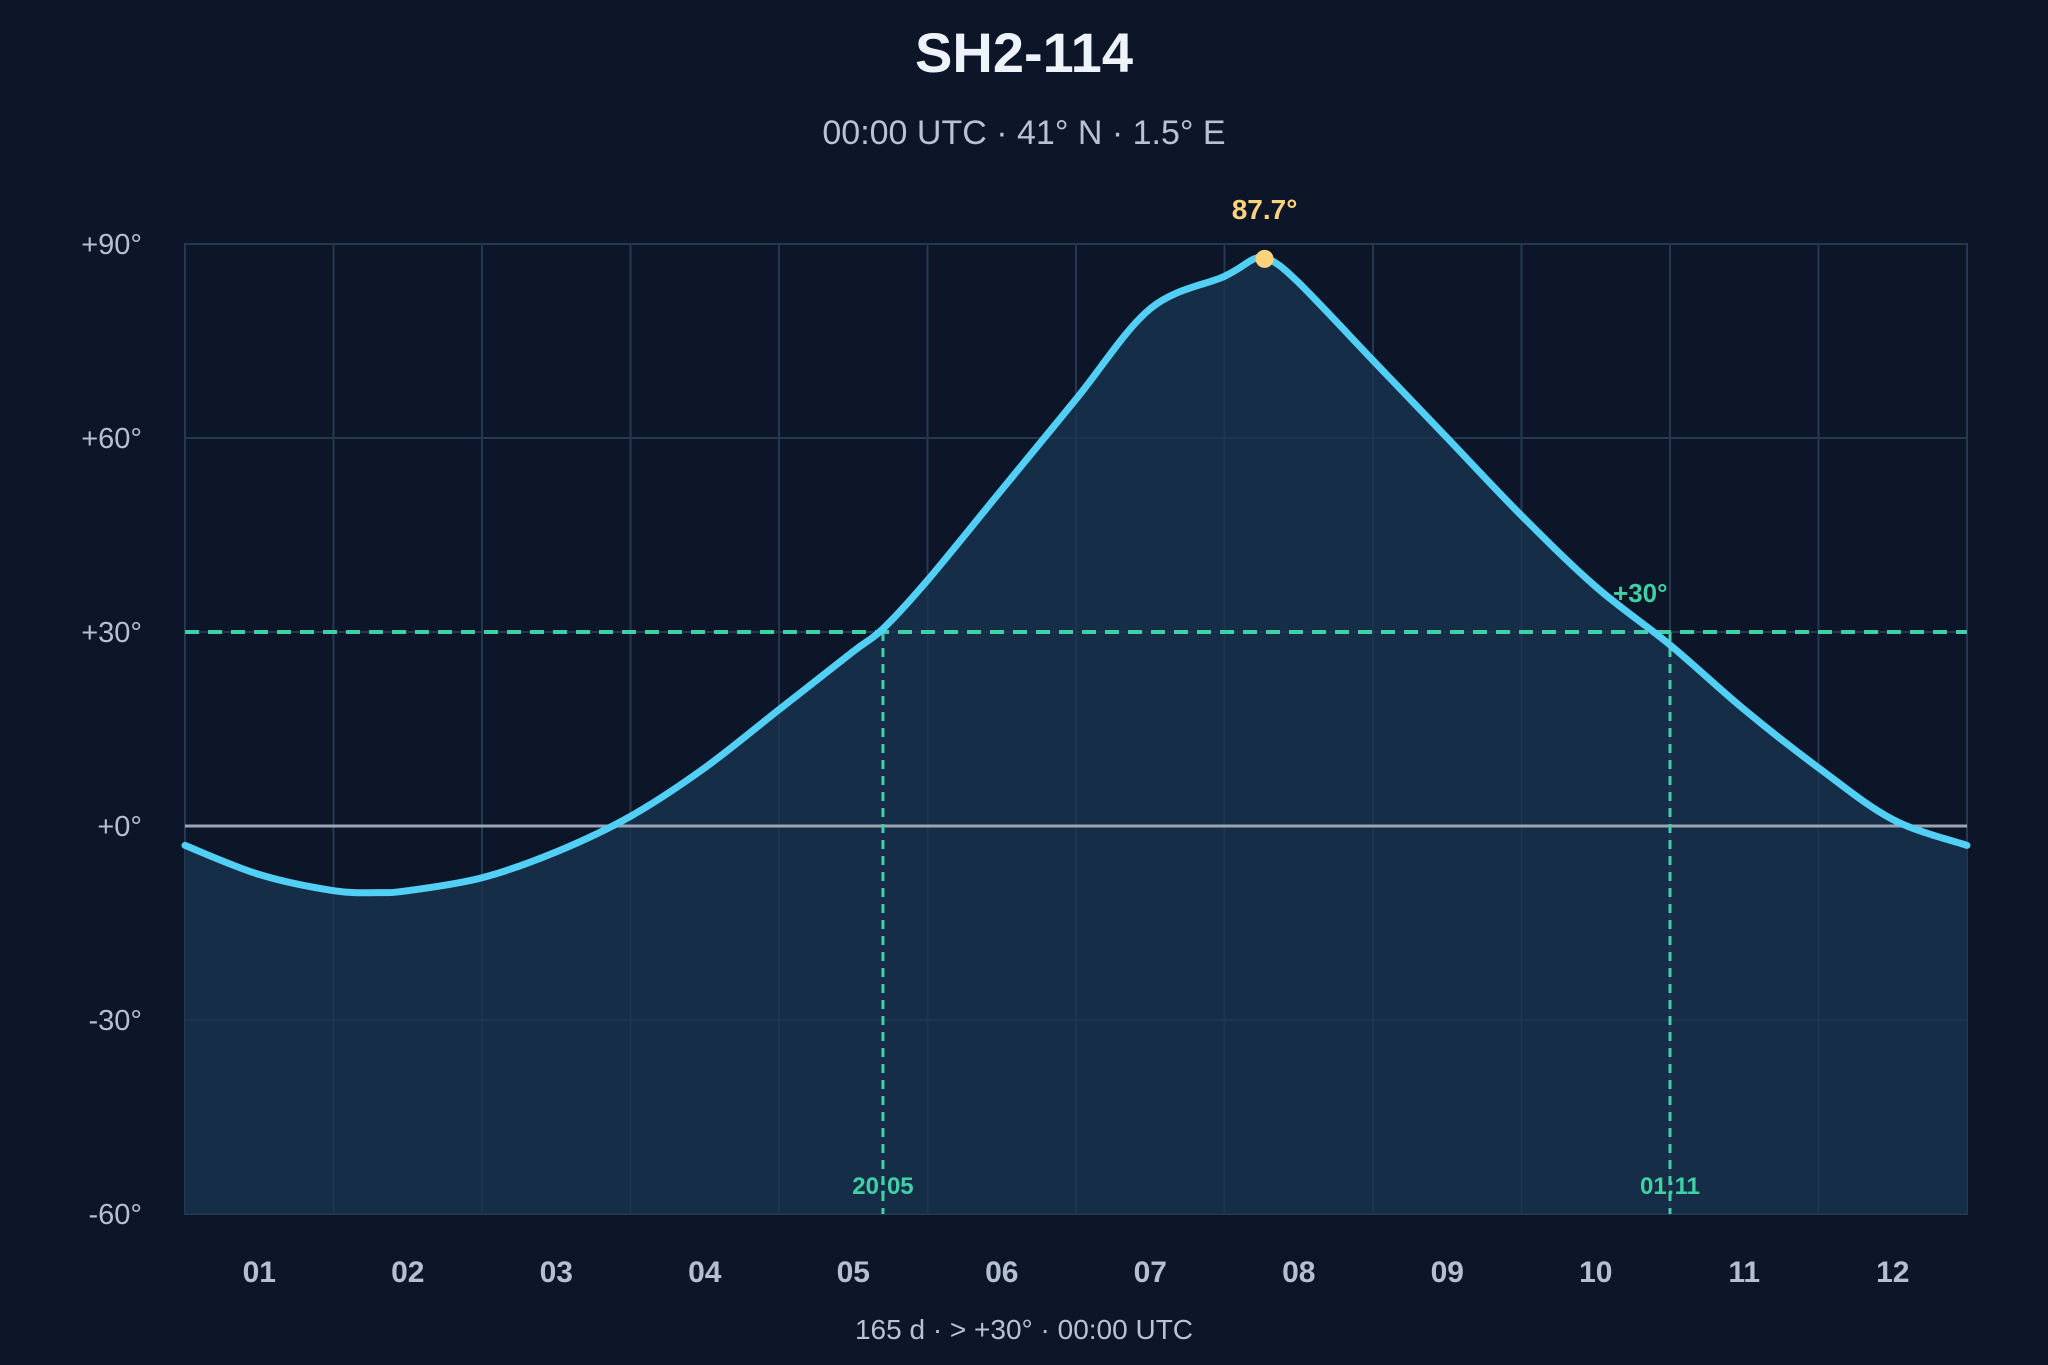 The height and width of the screenshot is (1365, 2048). I want to click on y-tick-label: +30°, so click(111, 633).